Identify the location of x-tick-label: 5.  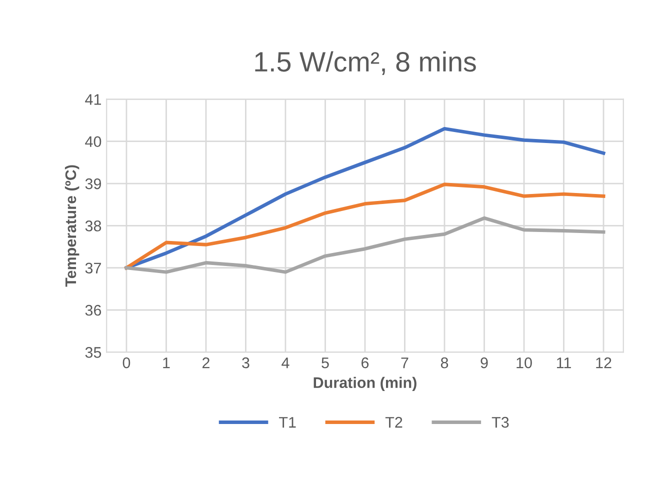
(325, 363).